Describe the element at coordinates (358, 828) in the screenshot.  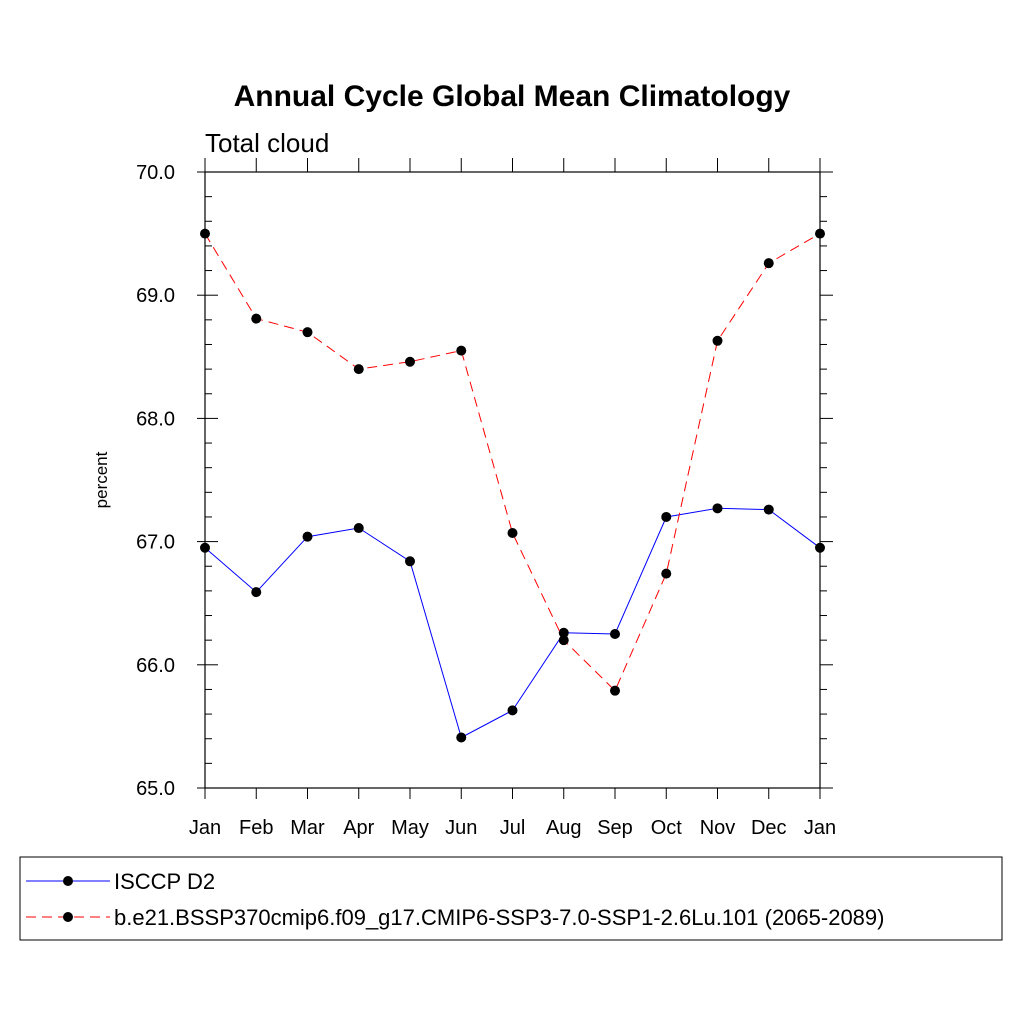
I see `x-tick-label: Apr` at that location.